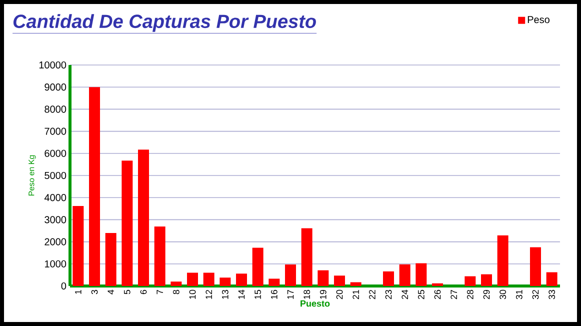 The image size is (581, 326). I want to click on y-tick-label: 6000, so click(55, 153).